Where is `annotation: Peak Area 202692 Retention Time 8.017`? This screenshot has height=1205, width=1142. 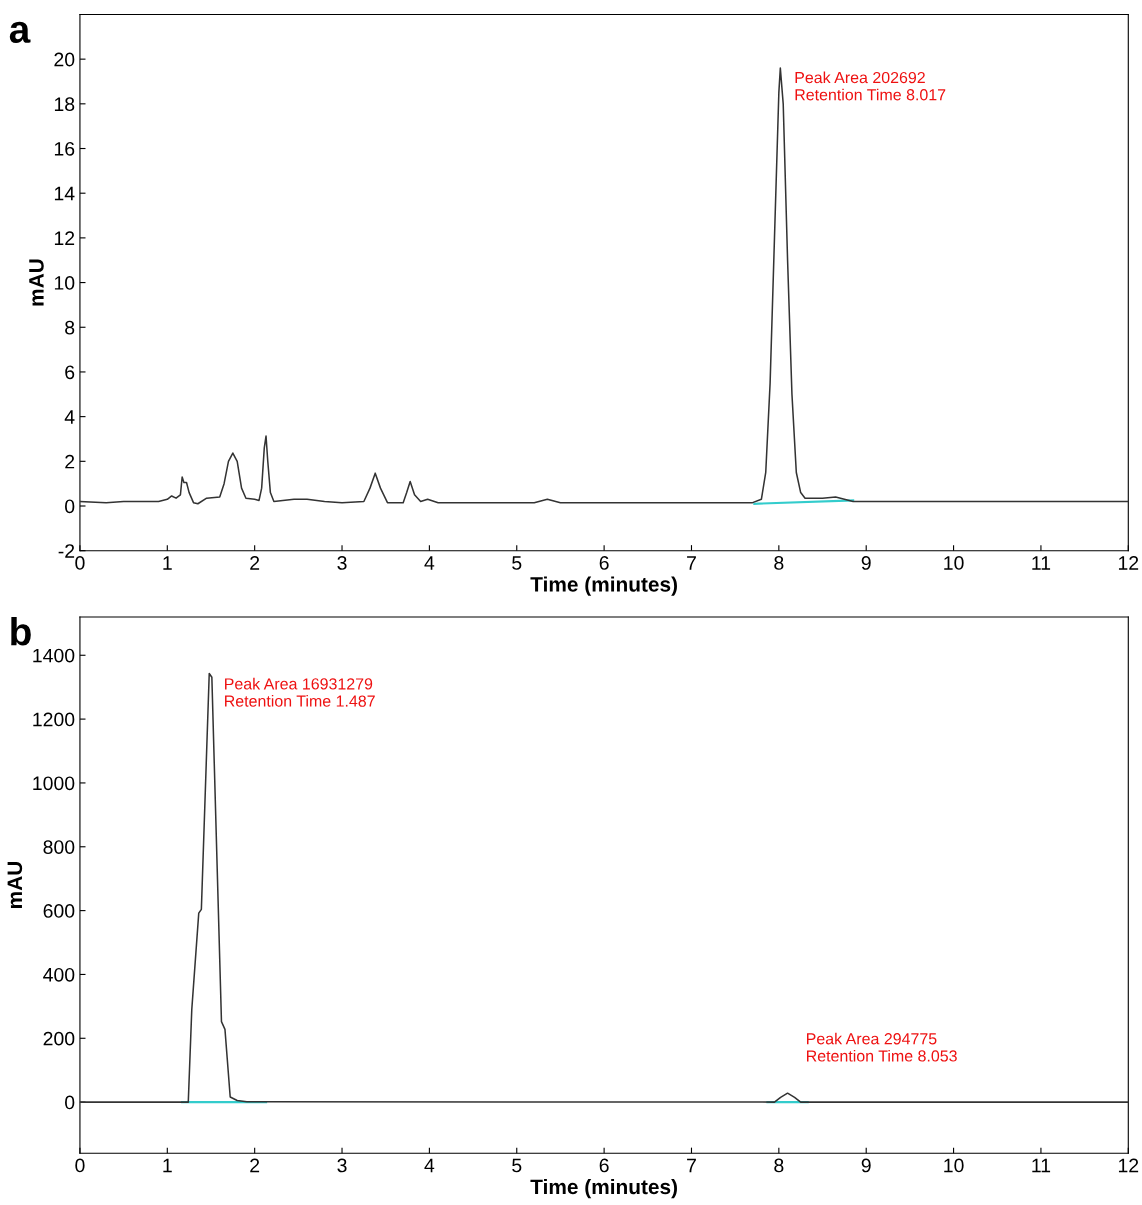
annotation: Peak Area 202692 Retention Time 8.017 is located at coordinates (870, 86).